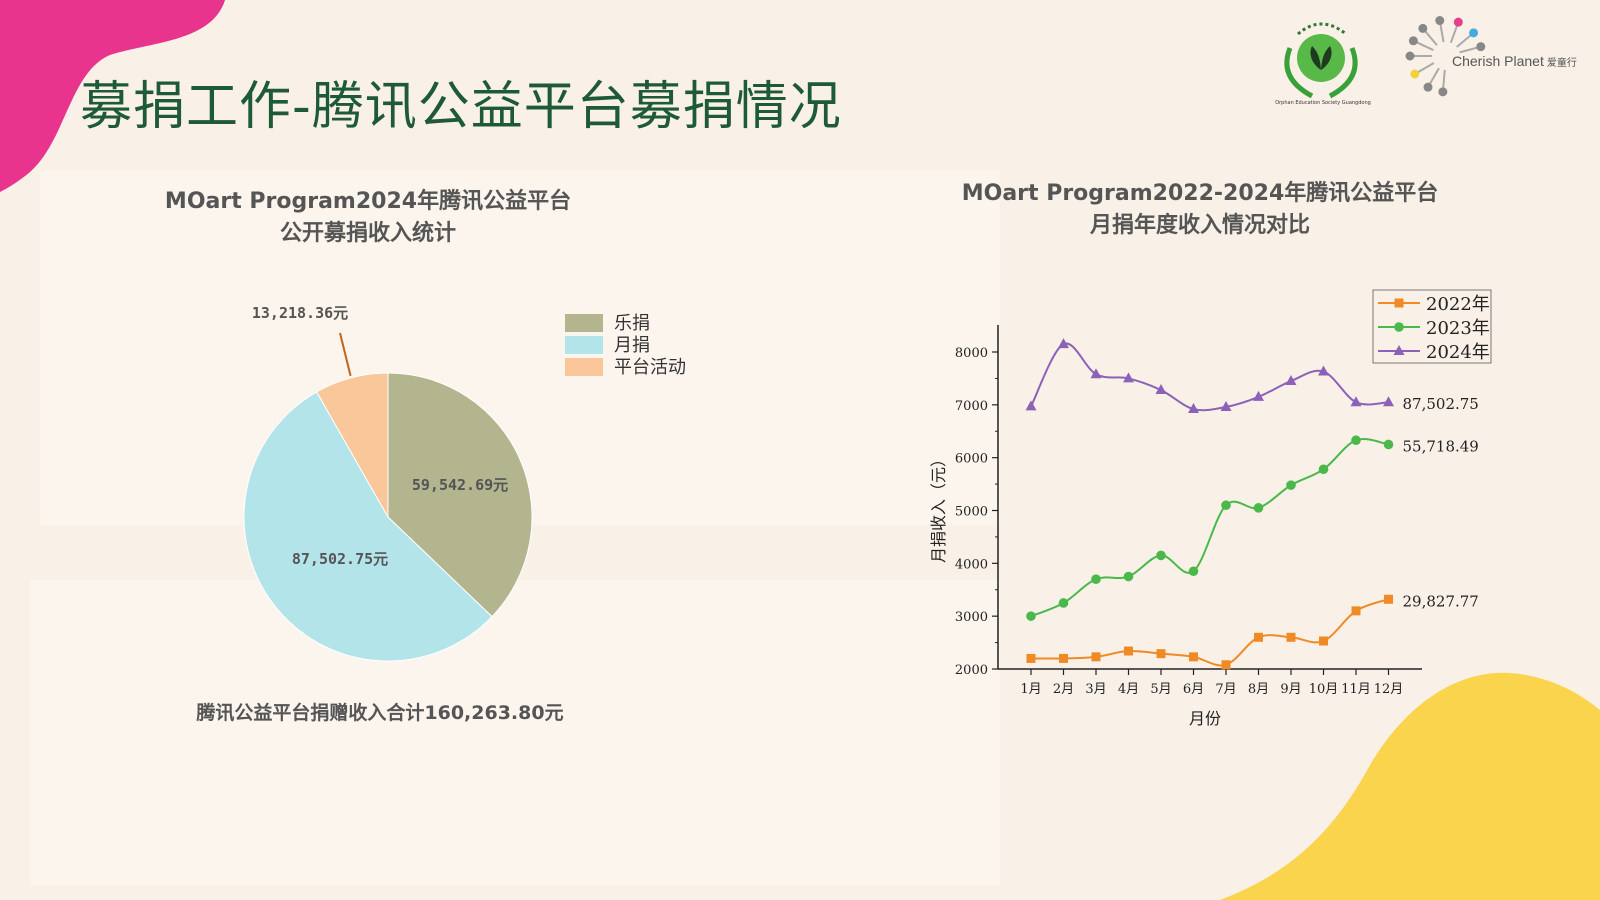 The height and width of the screenshot is (900, 1600). What do you see at coordinates (632, 345) in the screenshot?
I see `pie-legend-label-2: 月捐` at bounding box center [632, 345].